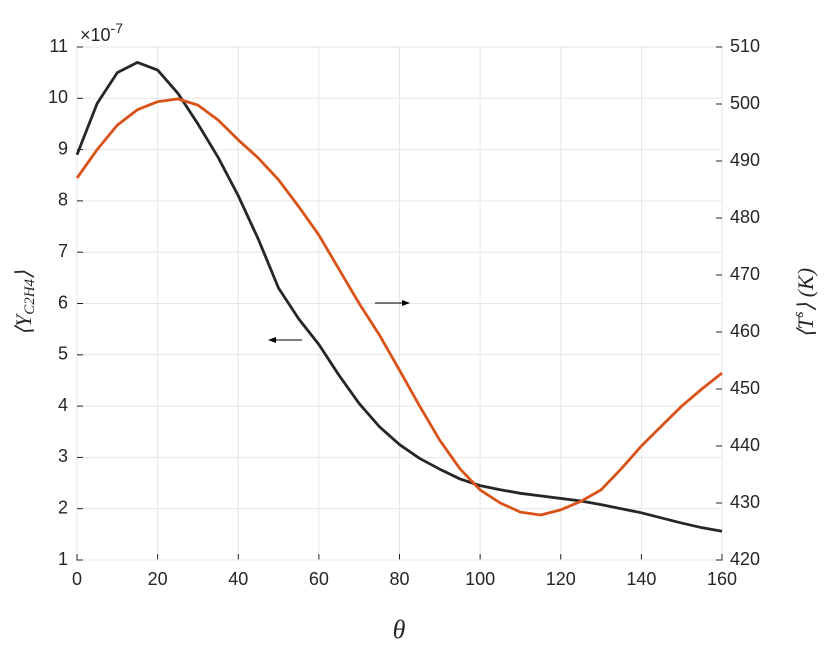  What do you see at coordinates (745, 160) in the screenshot?
I see `y2-tick-label: 490` at bounding box center [745, 160].